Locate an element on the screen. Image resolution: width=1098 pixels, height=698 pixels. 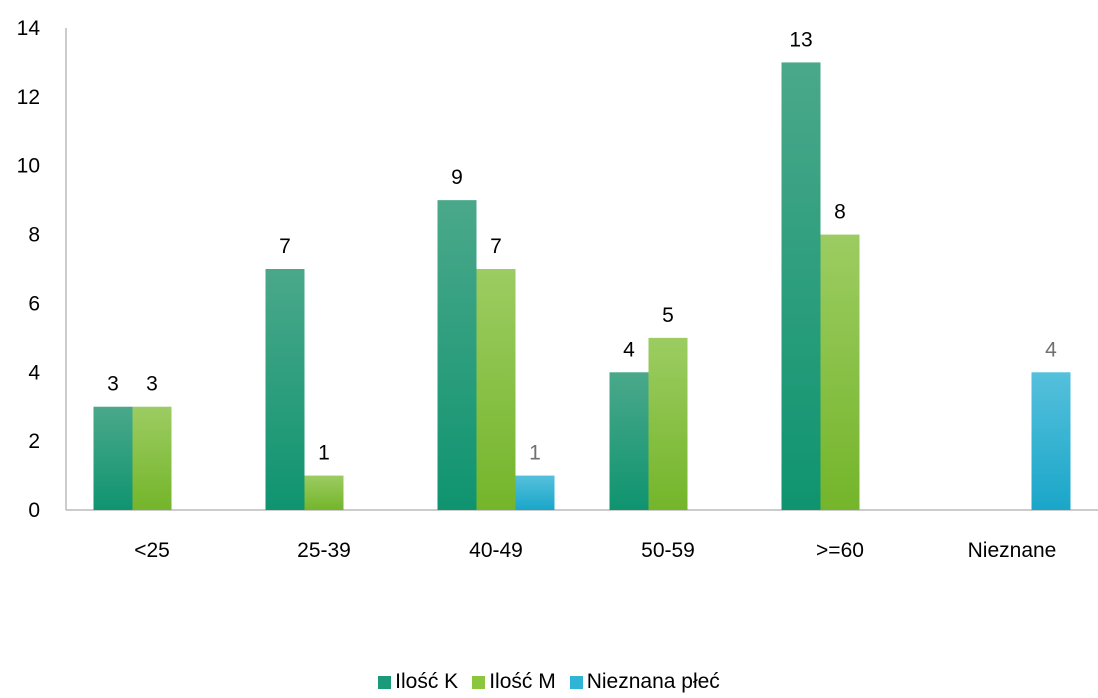
legend: Ilość K Ilość M Nieznana płeć is located at coordinates (549, 682).